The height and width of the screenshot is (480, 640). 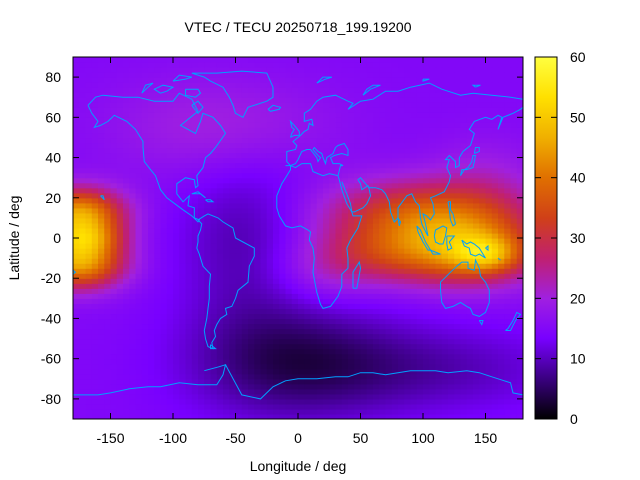 What do you see at coordinates (297, 27) in the screenshot?
I see `chart-title: VTEC / TECU 20250718_199.19200` at bounding box center [297, 27].